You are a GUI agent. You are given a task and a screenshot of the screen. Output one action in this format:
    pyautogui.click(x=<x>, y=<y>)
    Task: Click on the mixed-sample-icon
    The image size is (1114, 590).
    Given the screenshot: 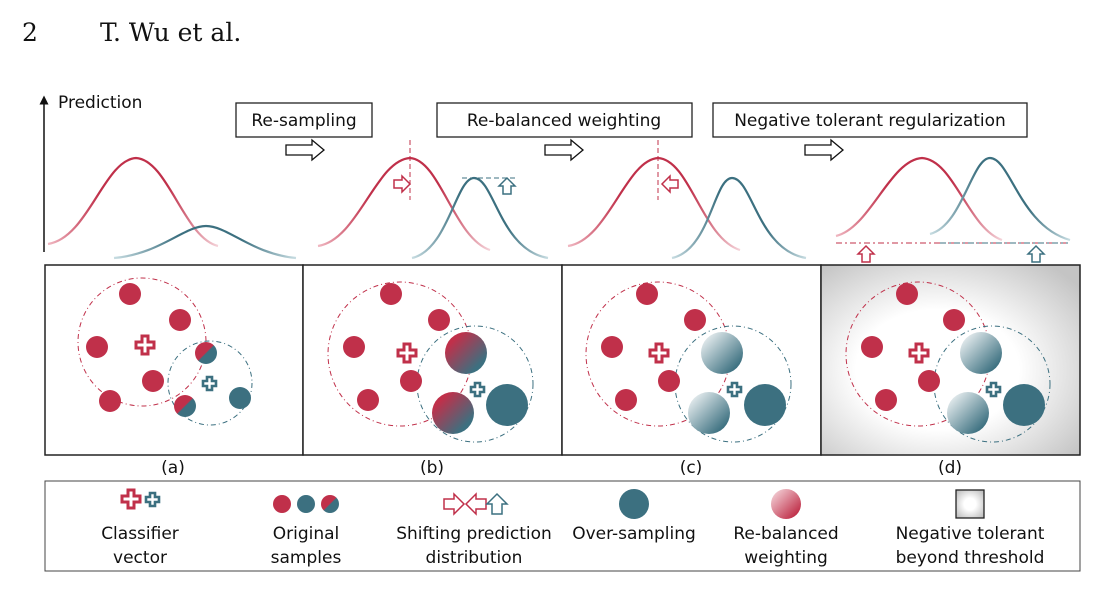 What is the action you would take?
    pyautogui.click(x=330, y=504)
    